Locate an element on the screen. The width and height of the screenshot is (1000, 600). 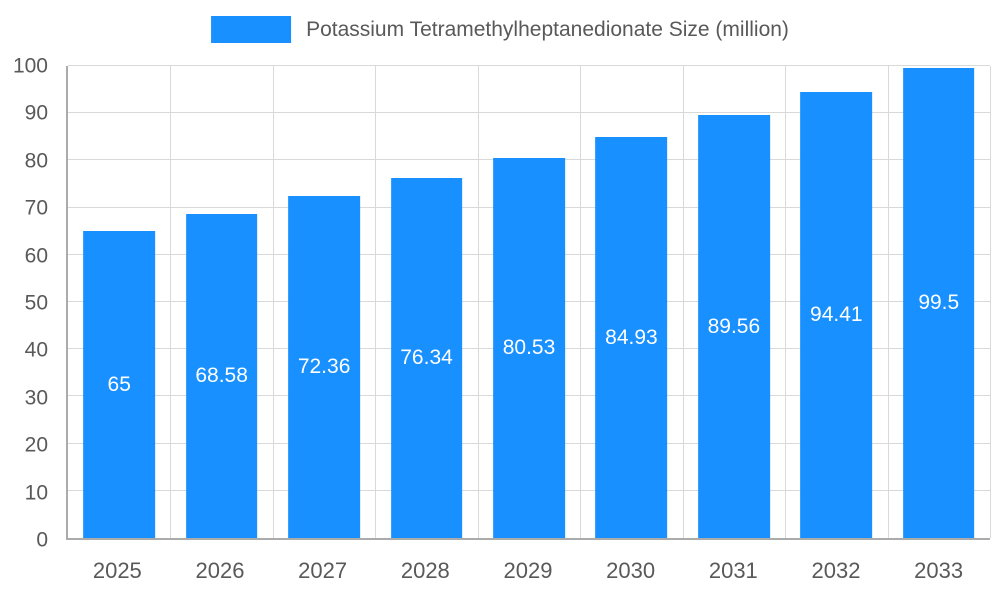
bar-value-label: 84.93 is located at coordinates (631, 337).